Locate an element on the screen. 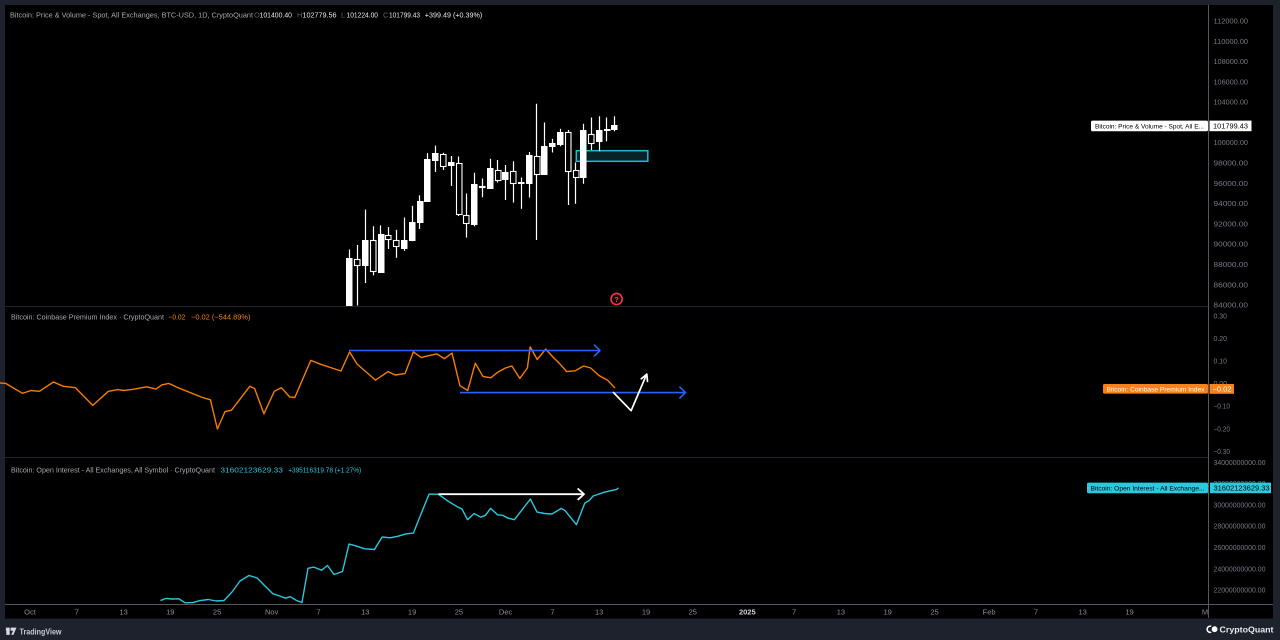  svg-text: 84000.00 is located at coordinates (1231, 306).